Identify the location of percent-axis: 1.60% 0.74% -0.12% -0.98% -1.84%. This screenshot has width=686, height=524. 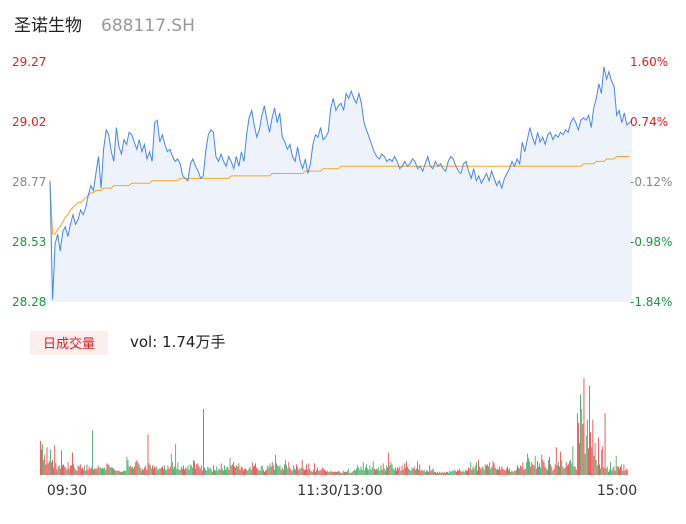
(651, 182).